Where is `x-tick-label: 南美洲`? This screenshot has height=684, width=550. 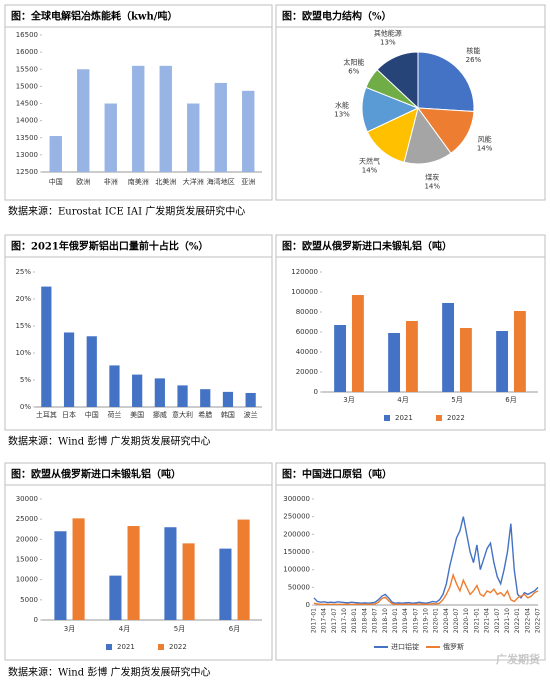
x-tick-label: 南美洲 is located at coordinates (138, 181).